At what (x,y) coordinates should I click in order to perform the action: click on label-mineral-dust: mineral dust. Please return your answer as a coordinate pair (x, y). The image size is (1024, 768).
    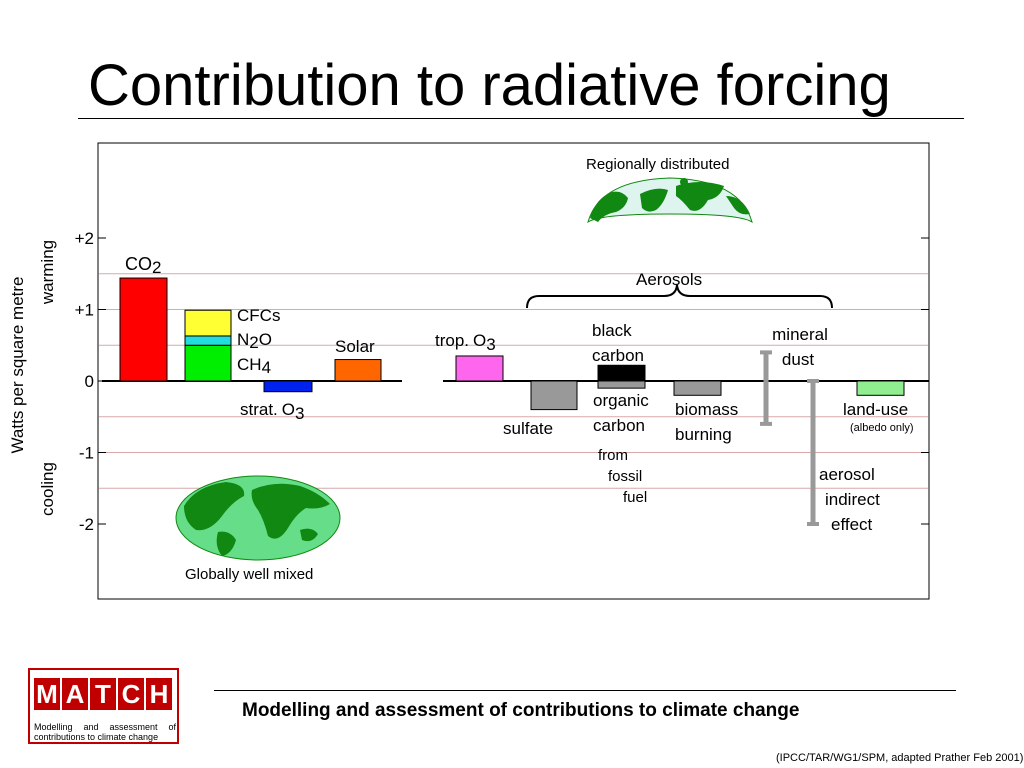
    Looking at the image, I should click on (800, 347).